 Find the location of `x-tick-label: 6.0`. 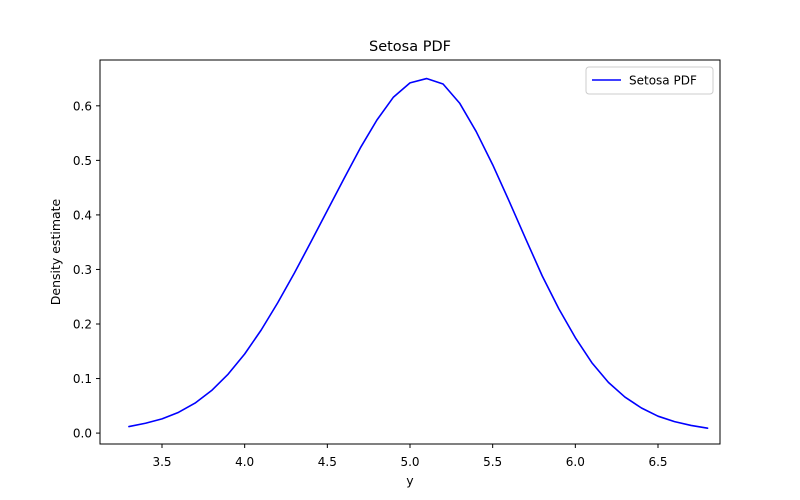

x-tick-label: 6.0 is located at coordinates (575, 462).